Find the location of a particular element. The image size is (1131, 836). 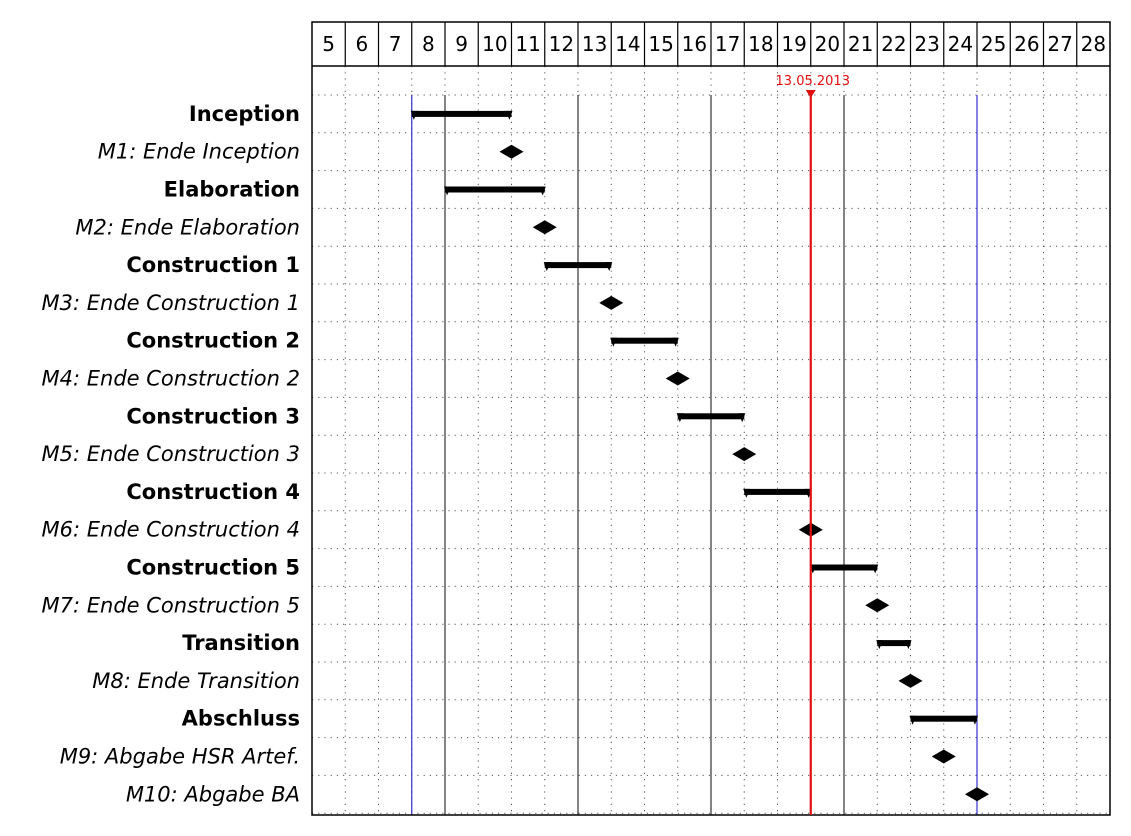

week-label: 7 is located at coordinates (395, 44).